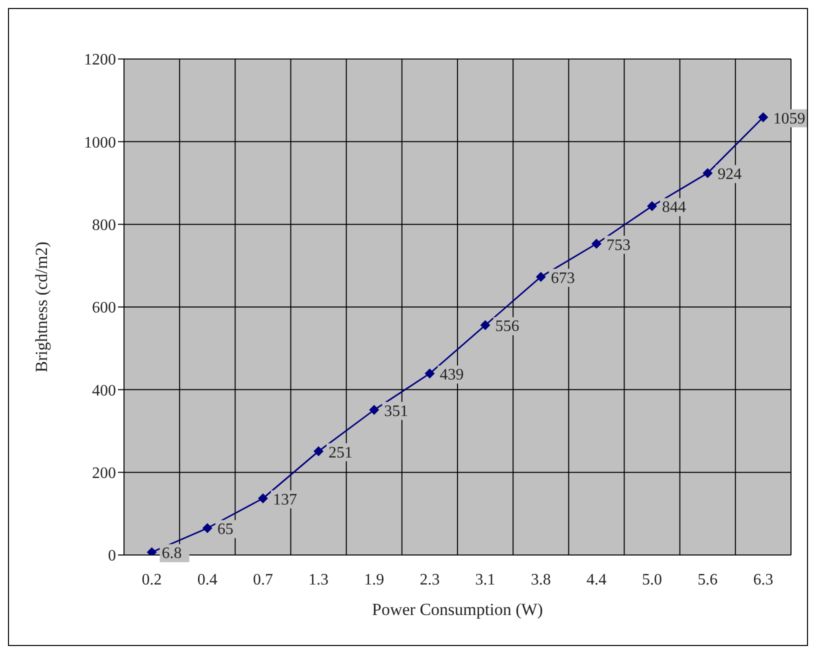  What do you see at coordinates (674, 207) in the screenshot?
I see `data-label: 844` at bounding box center [674, 207].